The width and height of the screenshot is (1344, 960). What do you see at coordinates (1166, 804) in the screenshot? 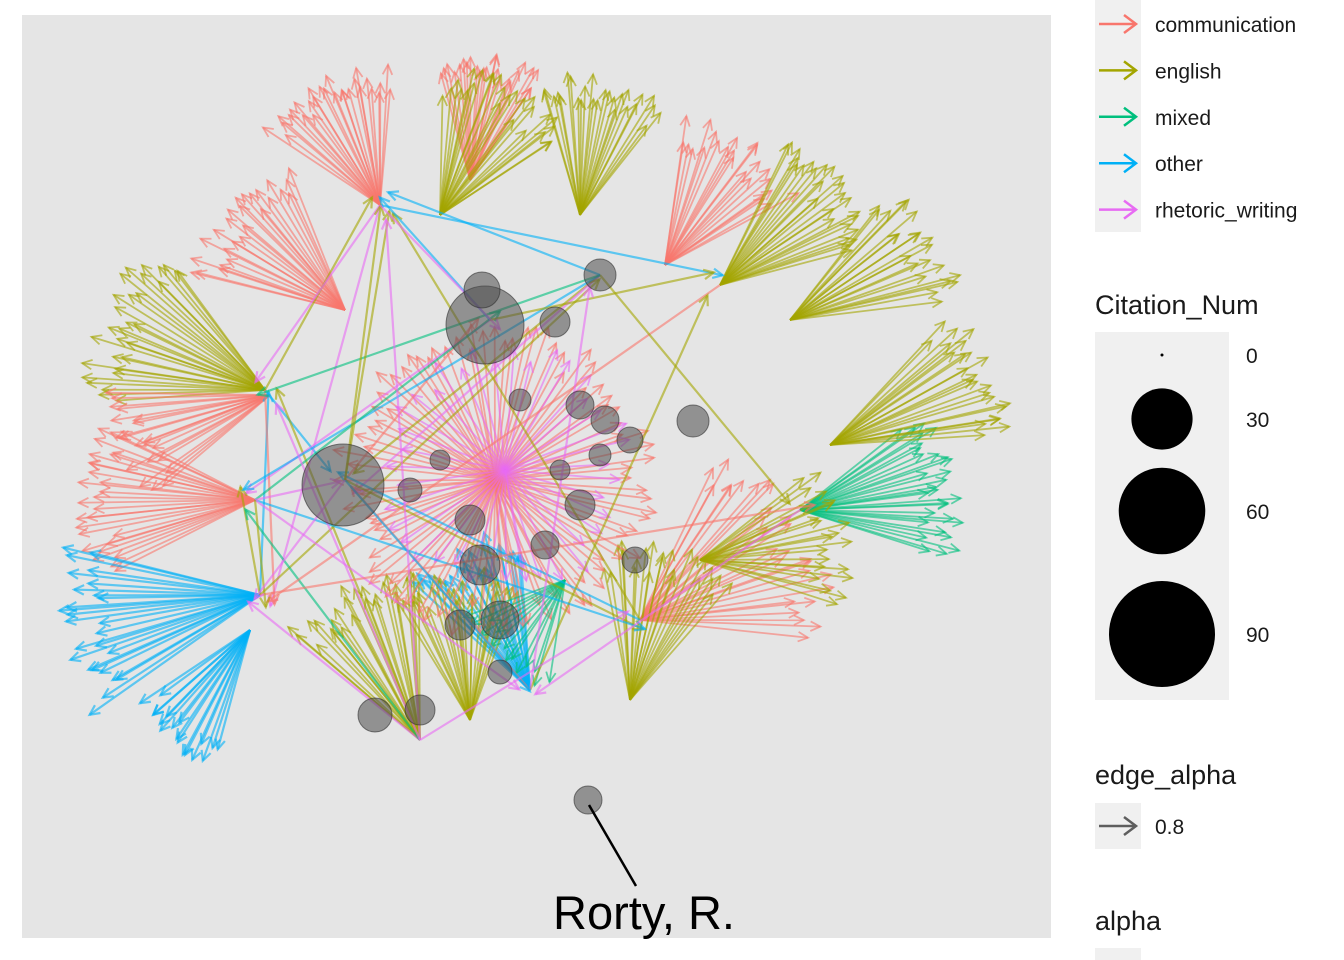
I see `edge-alpha-legend: edge_alpha 0.8` at bounding box center [1166, 804].